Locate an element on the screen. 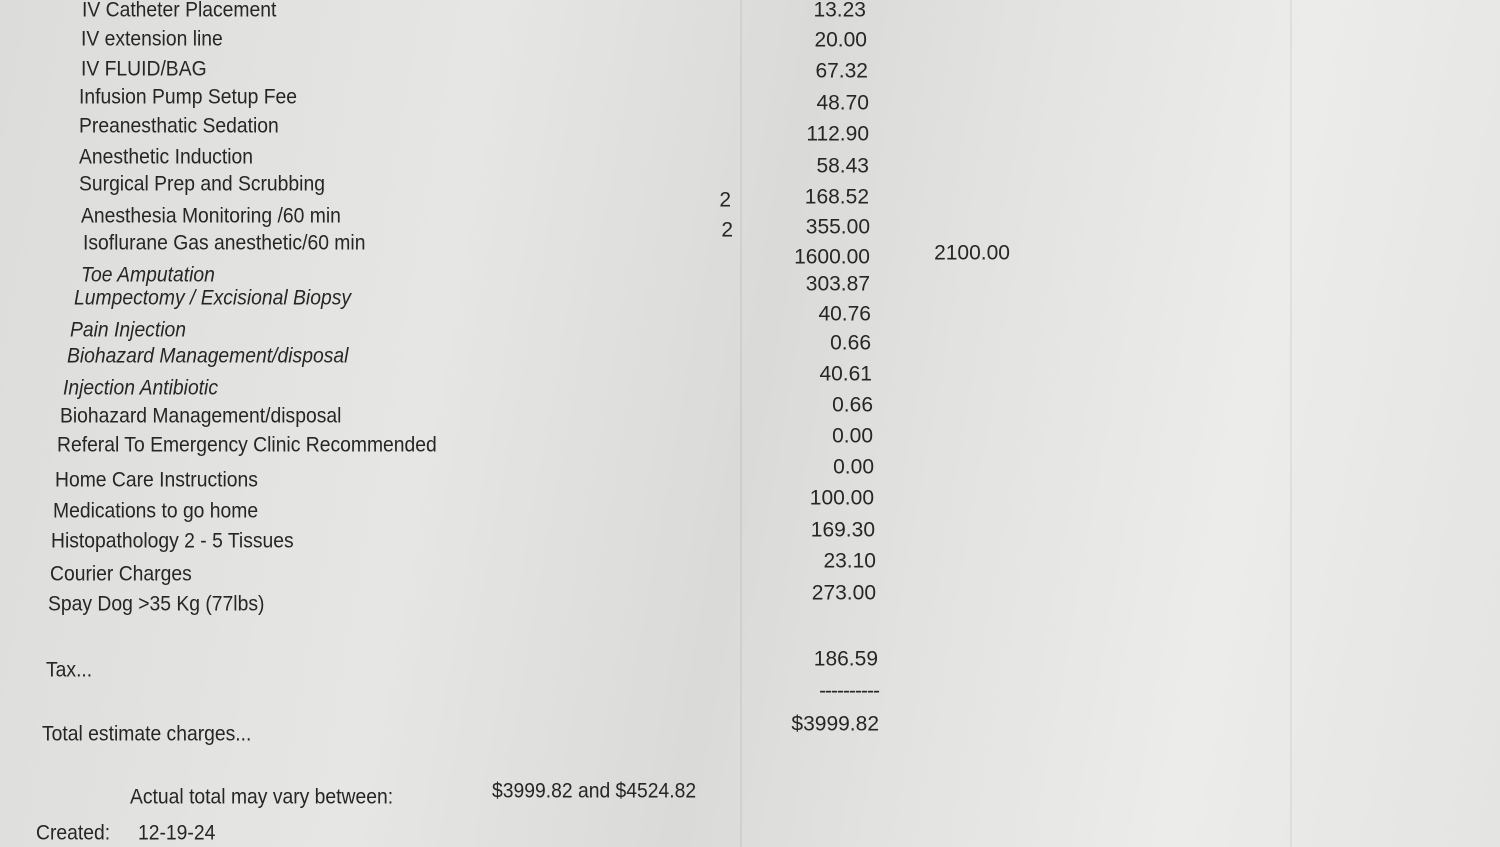  line-item-label: Anesthesia Monitoring /60 min is located at coordinates (211, 216).